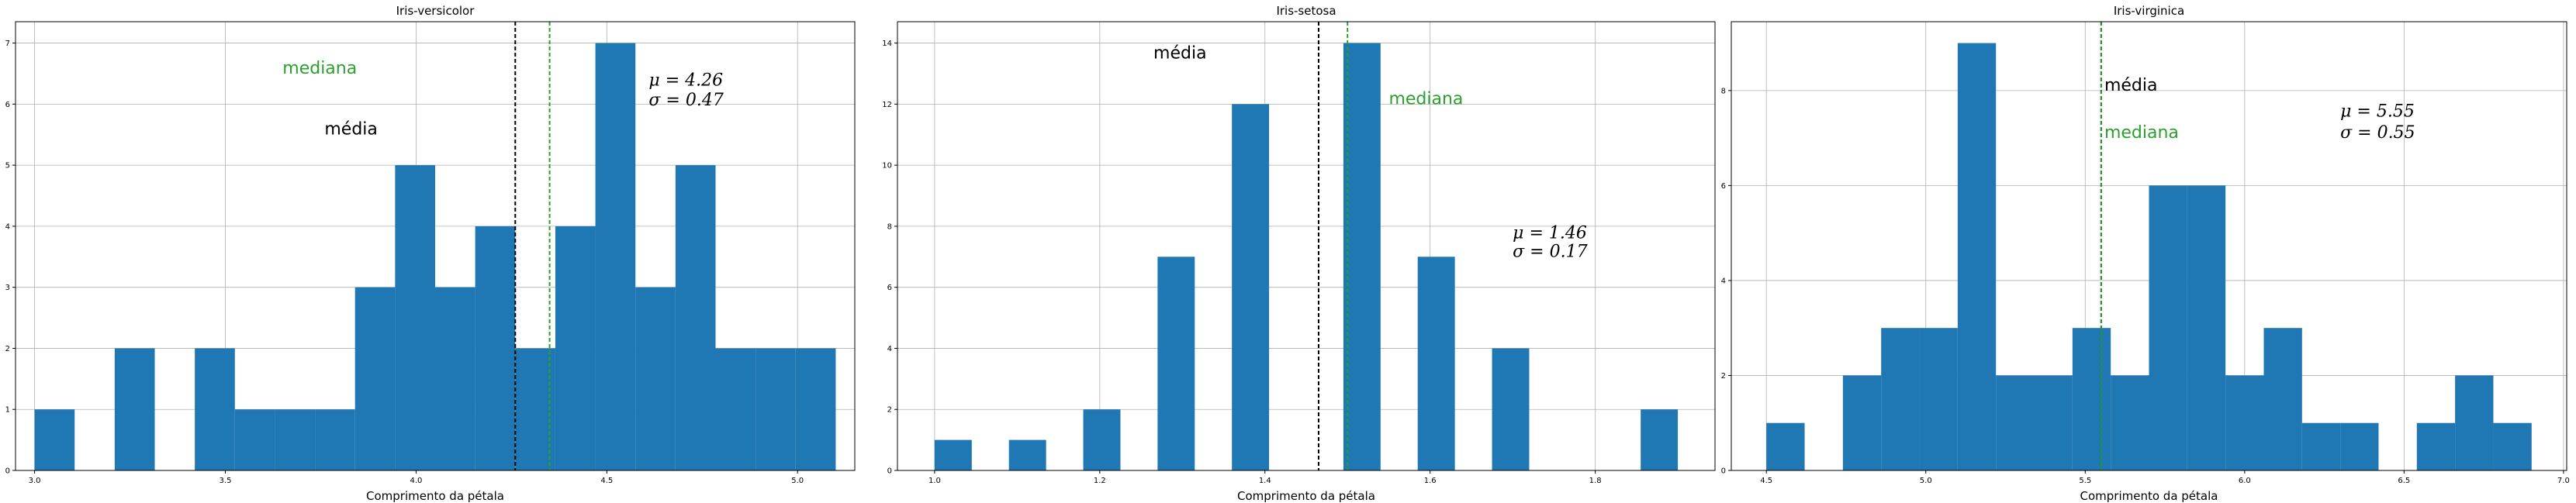  I want to click on x-tick-label: 1.8, so click(1595, 481).